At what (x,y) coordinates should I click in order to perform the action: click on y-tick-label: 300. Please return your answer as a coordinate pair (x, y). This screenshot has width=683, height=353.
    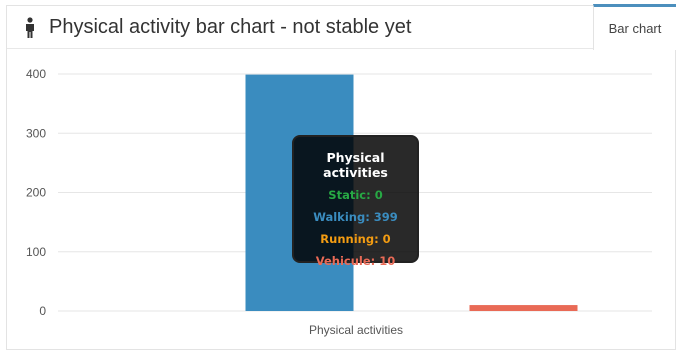
    Looking at the image, I should click on (36, 133).